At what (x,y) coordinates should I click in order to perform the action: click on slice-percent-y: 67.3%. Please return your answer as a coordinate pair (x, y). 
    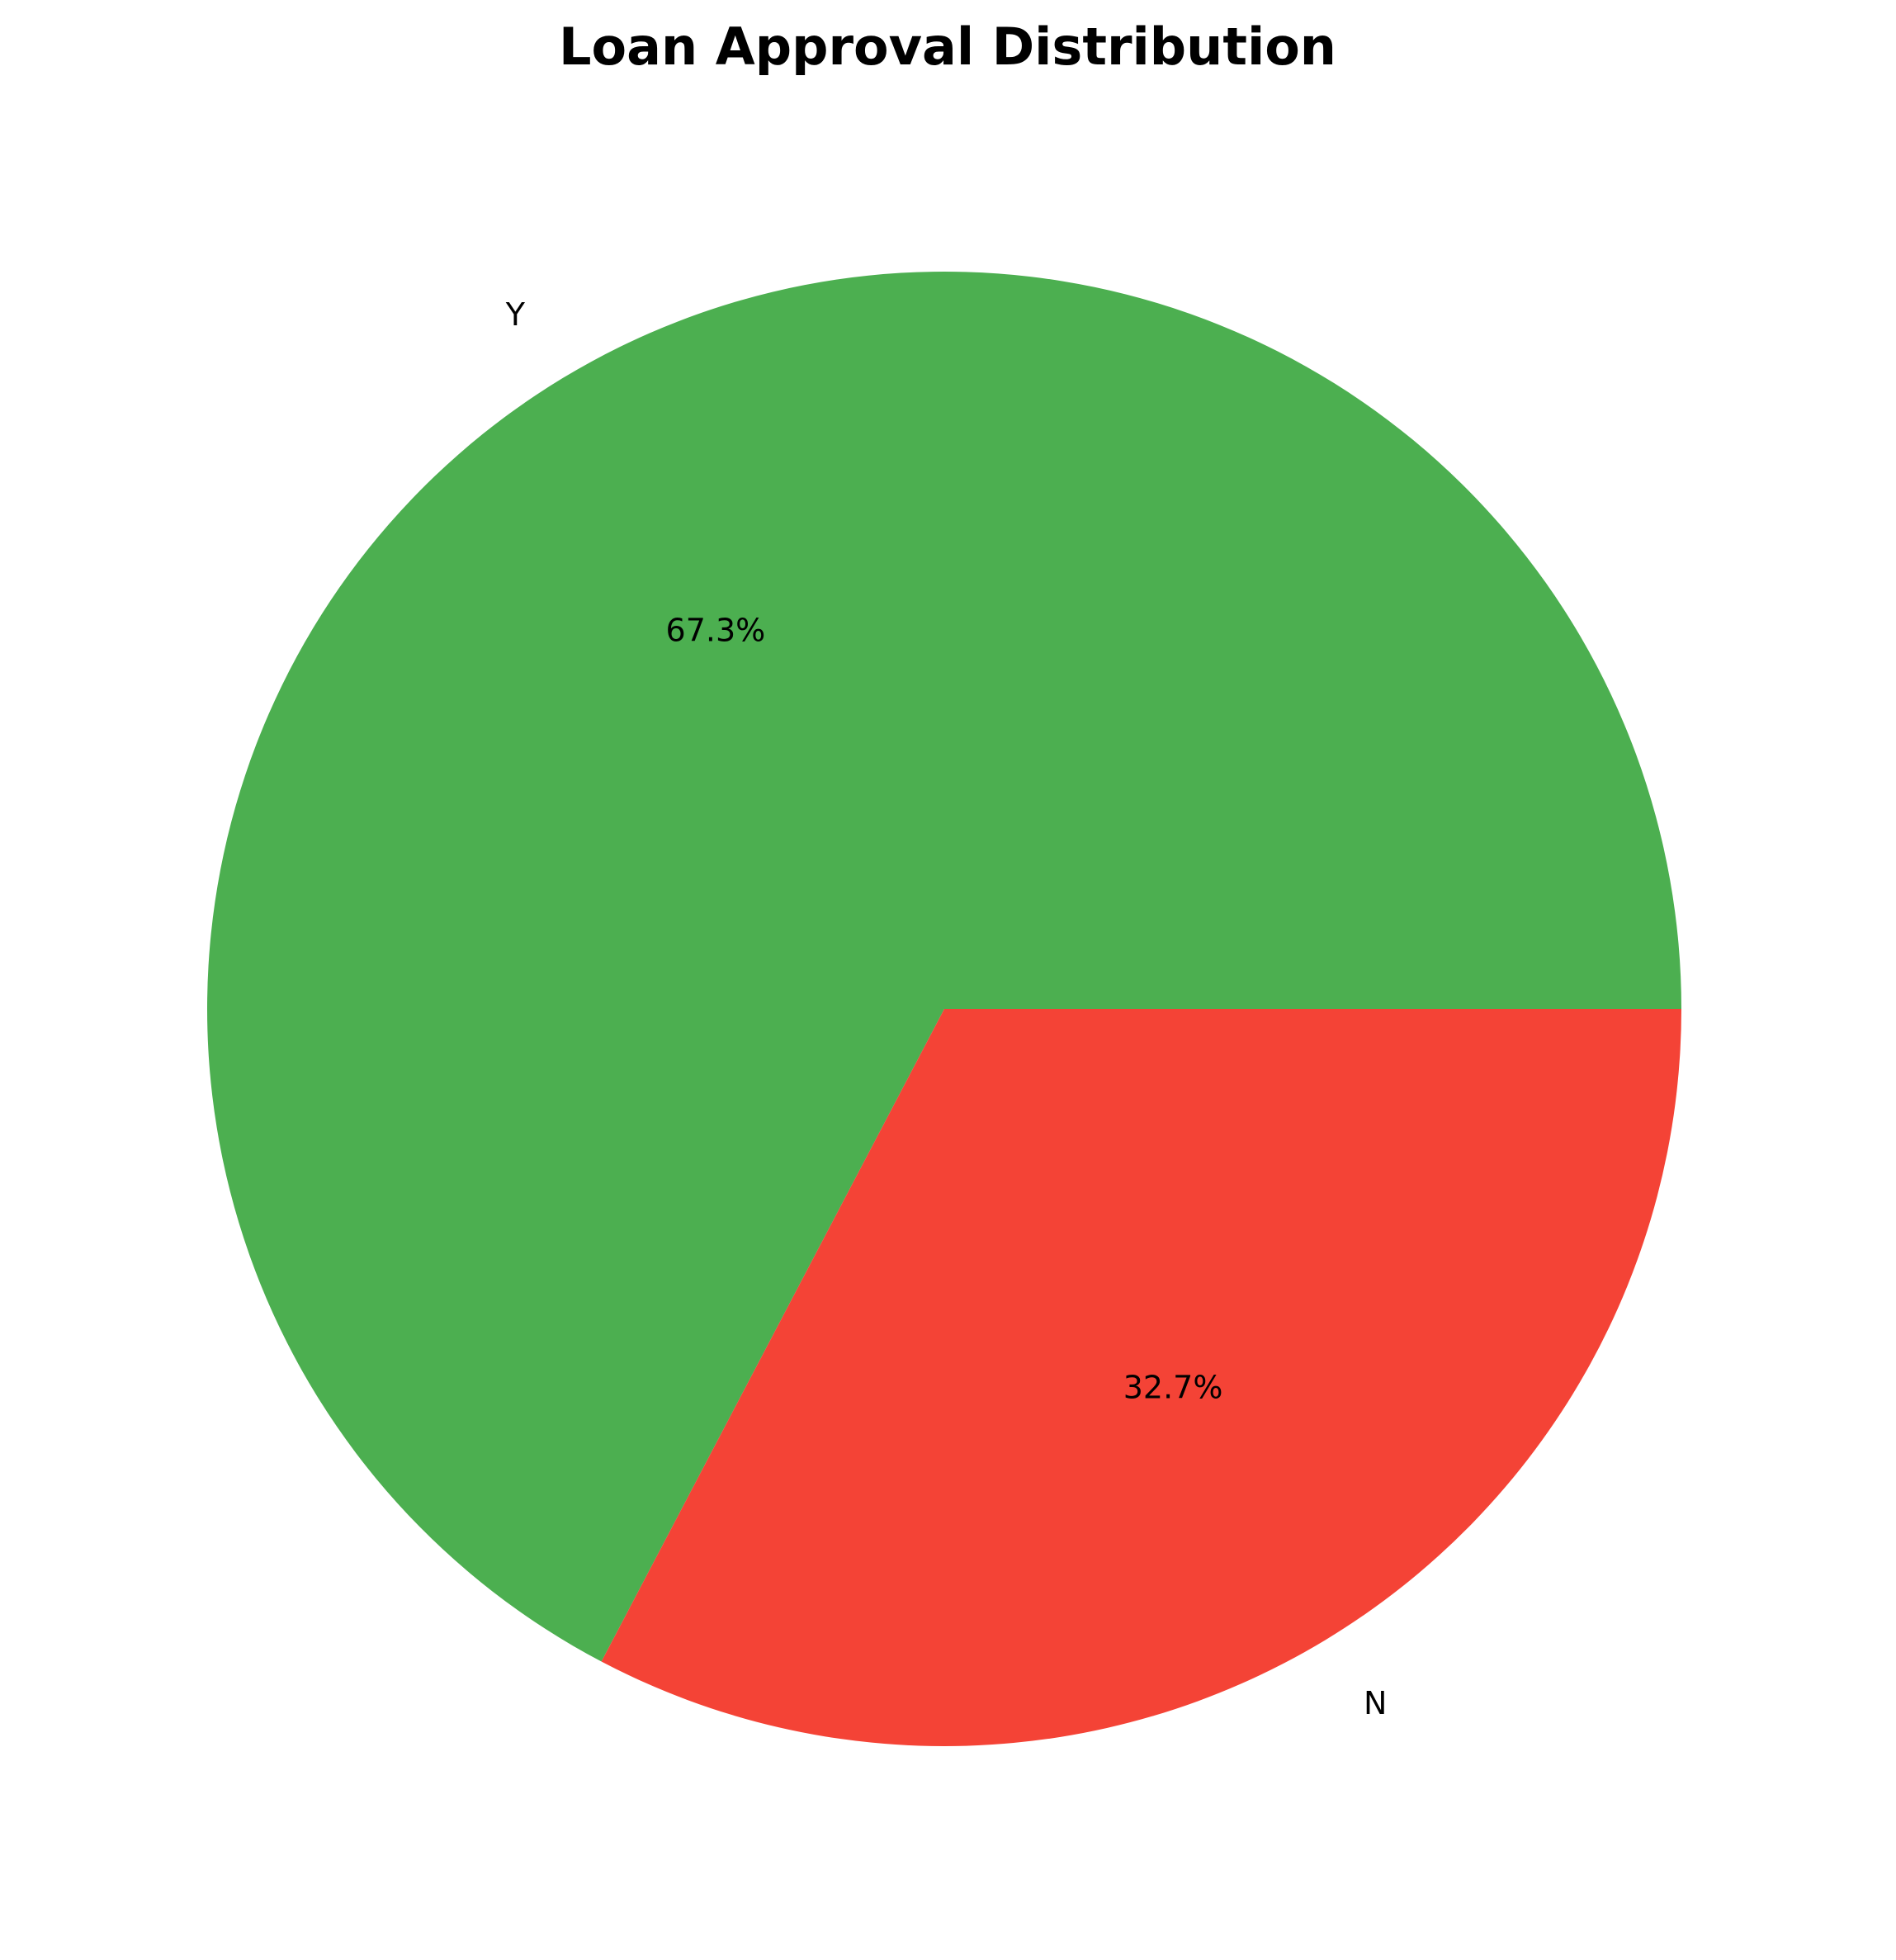
    Looking at the image, I should click on (716, 630).